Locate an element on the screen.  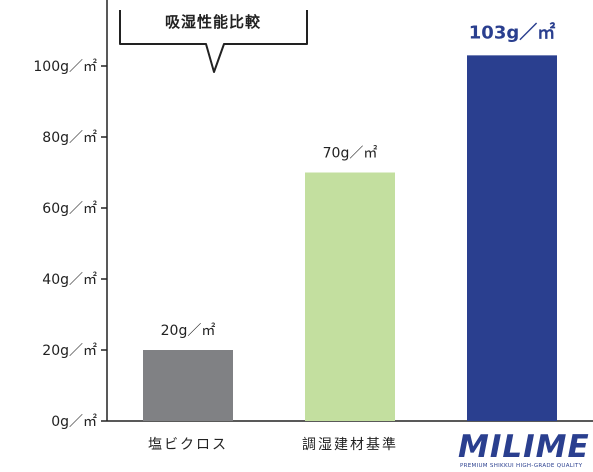
bar-value-label: 103g／㎡ is located at coordinates (512, 32).